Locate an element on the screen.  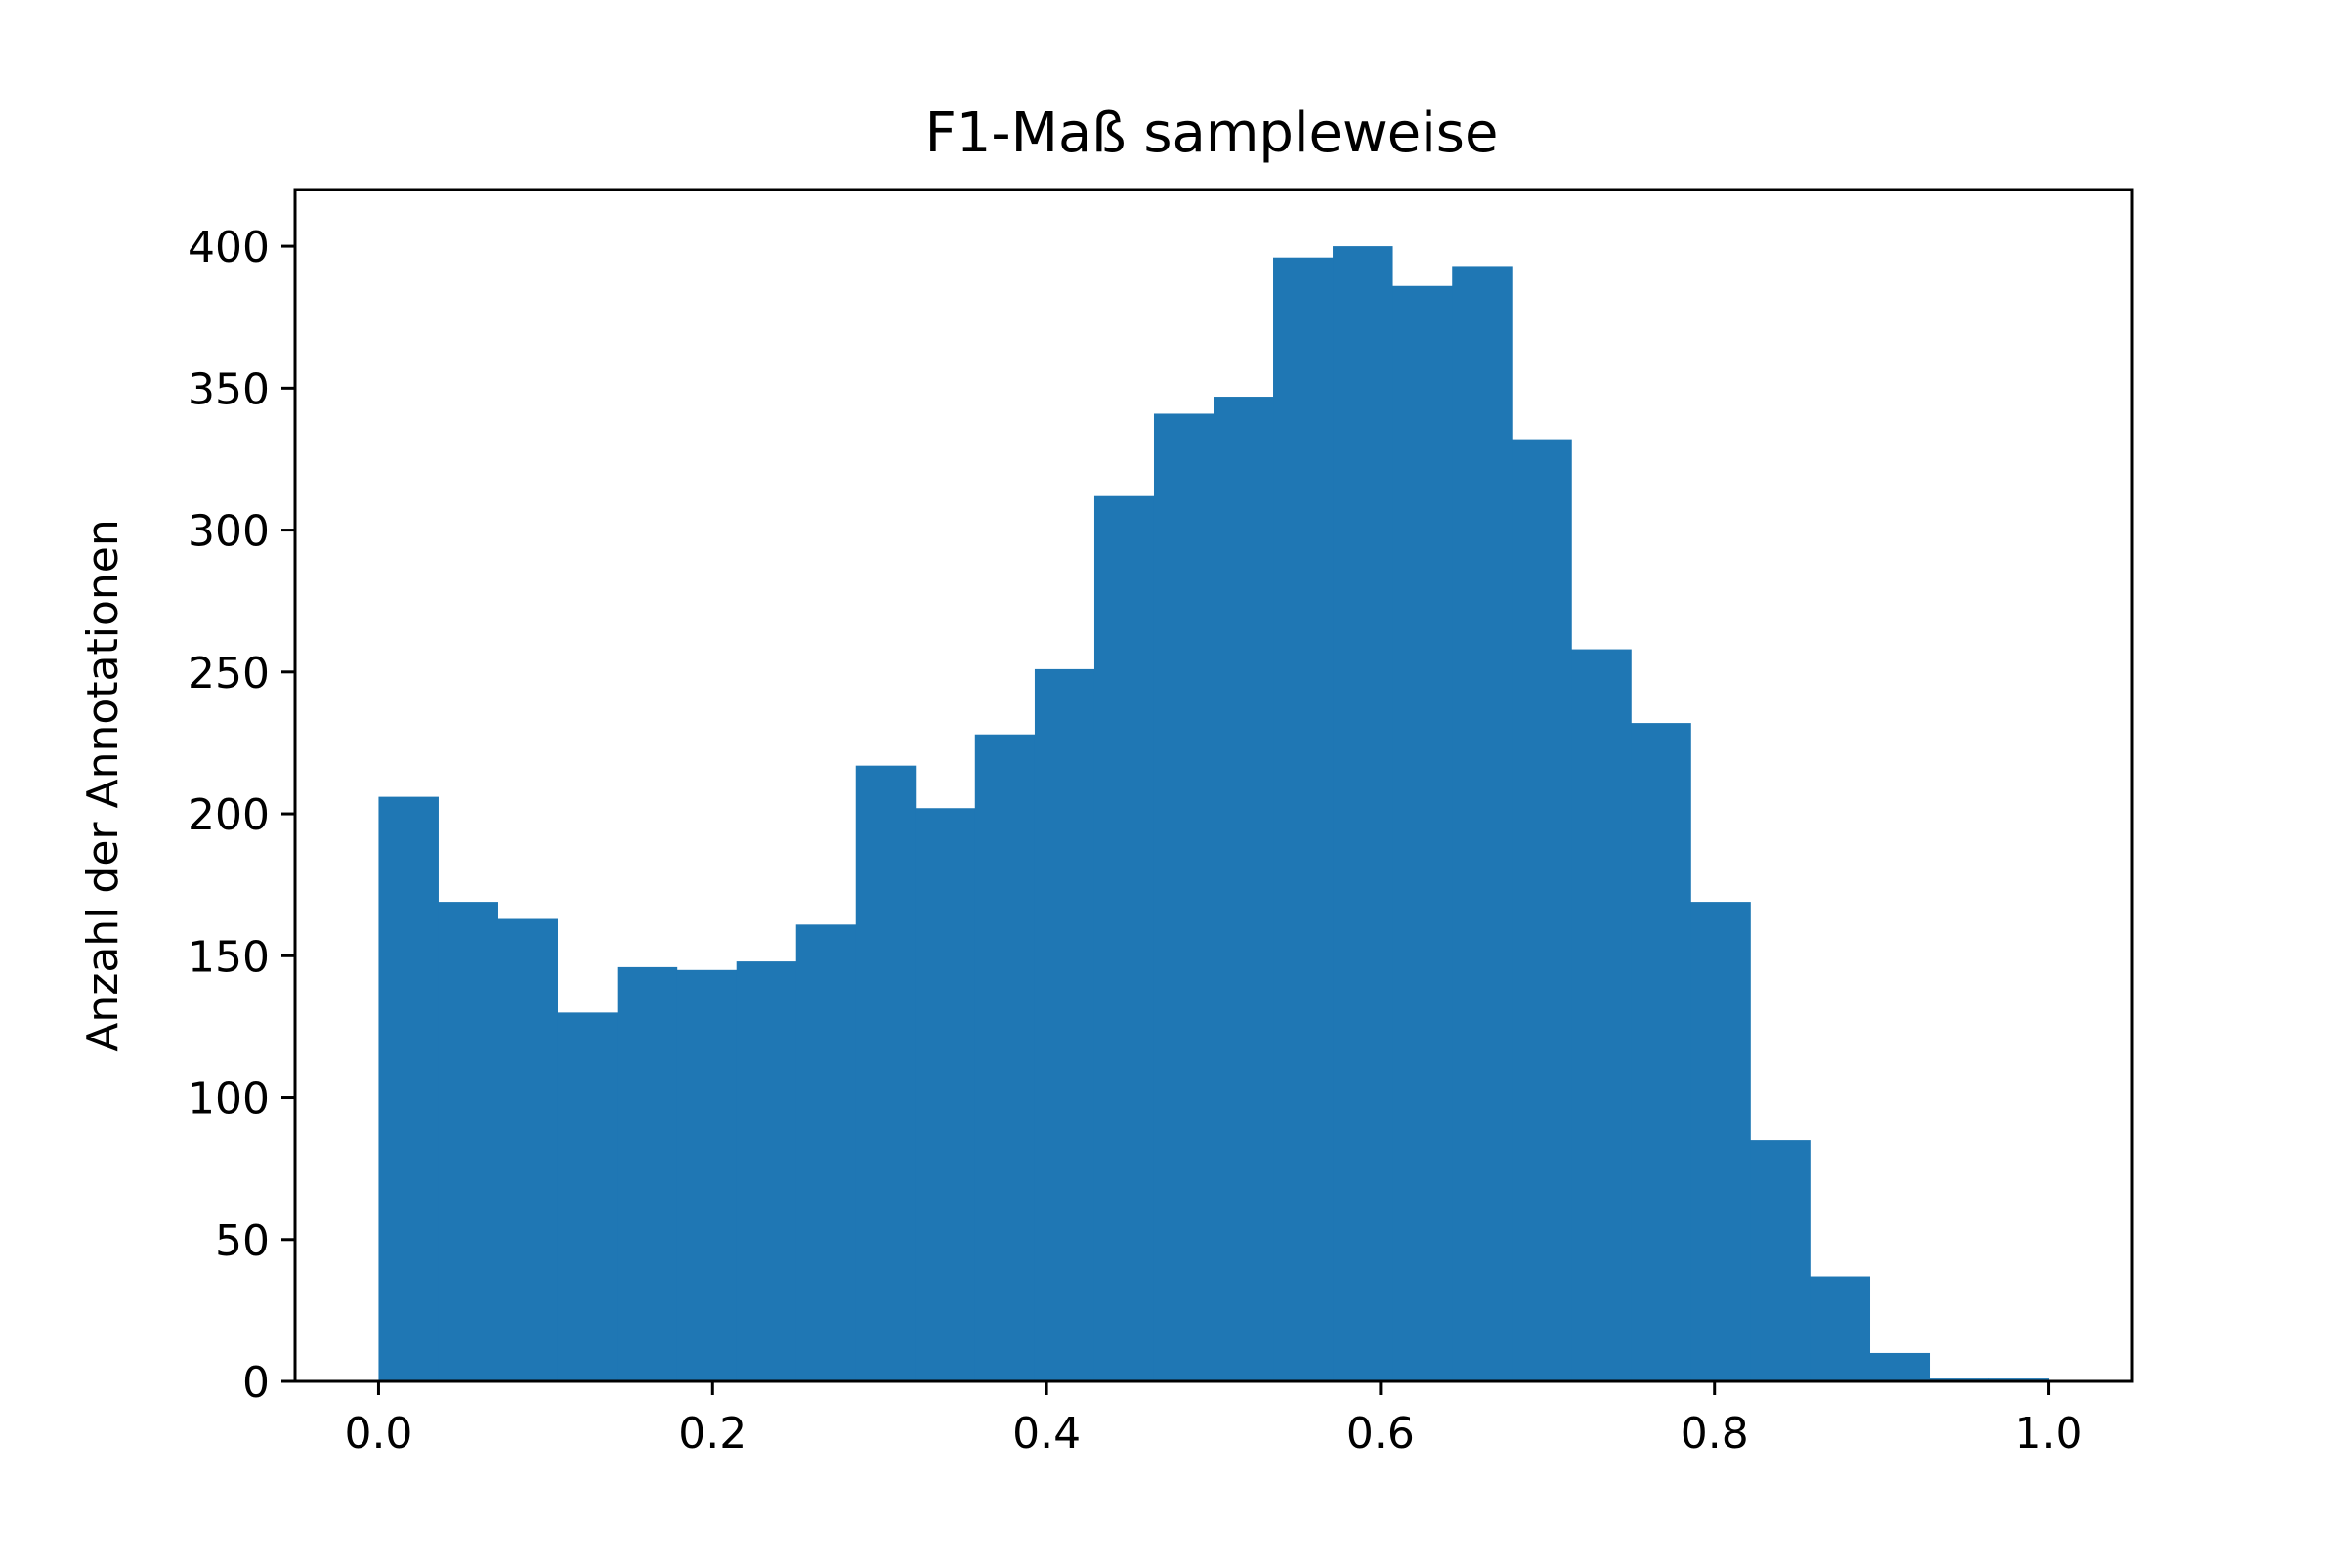
y-axis-ticks: 0 50 100 150 200 250 300 350 400 is located at coordinates (241, 815).